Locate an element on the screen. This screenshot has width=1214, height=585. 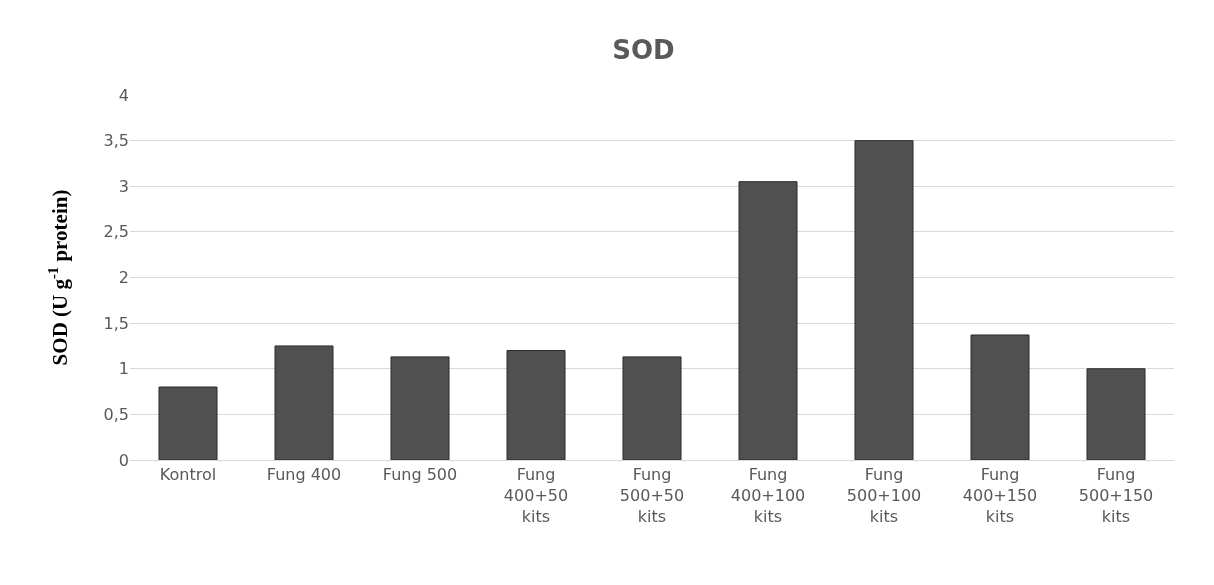
y-tick-label: 3,5 is located at coordinates (116, 141).